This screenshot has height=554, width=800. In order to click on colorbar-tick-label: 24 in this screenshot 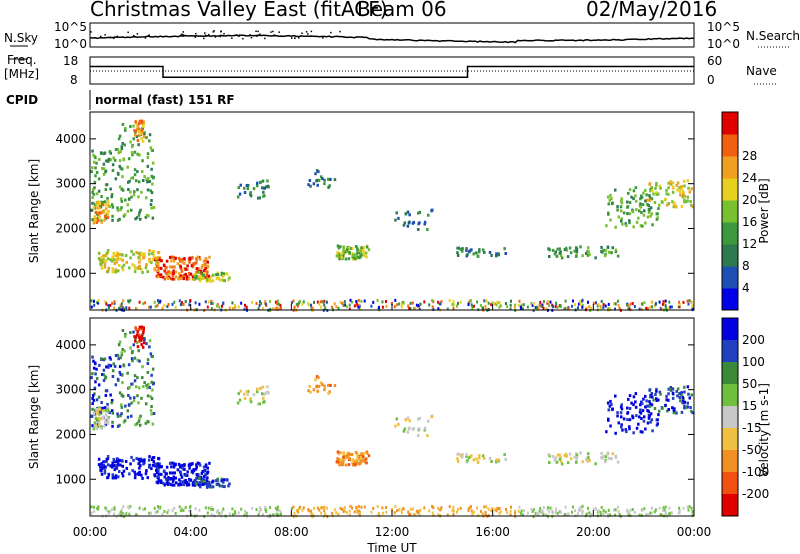, I will do `click(749, 178)`.